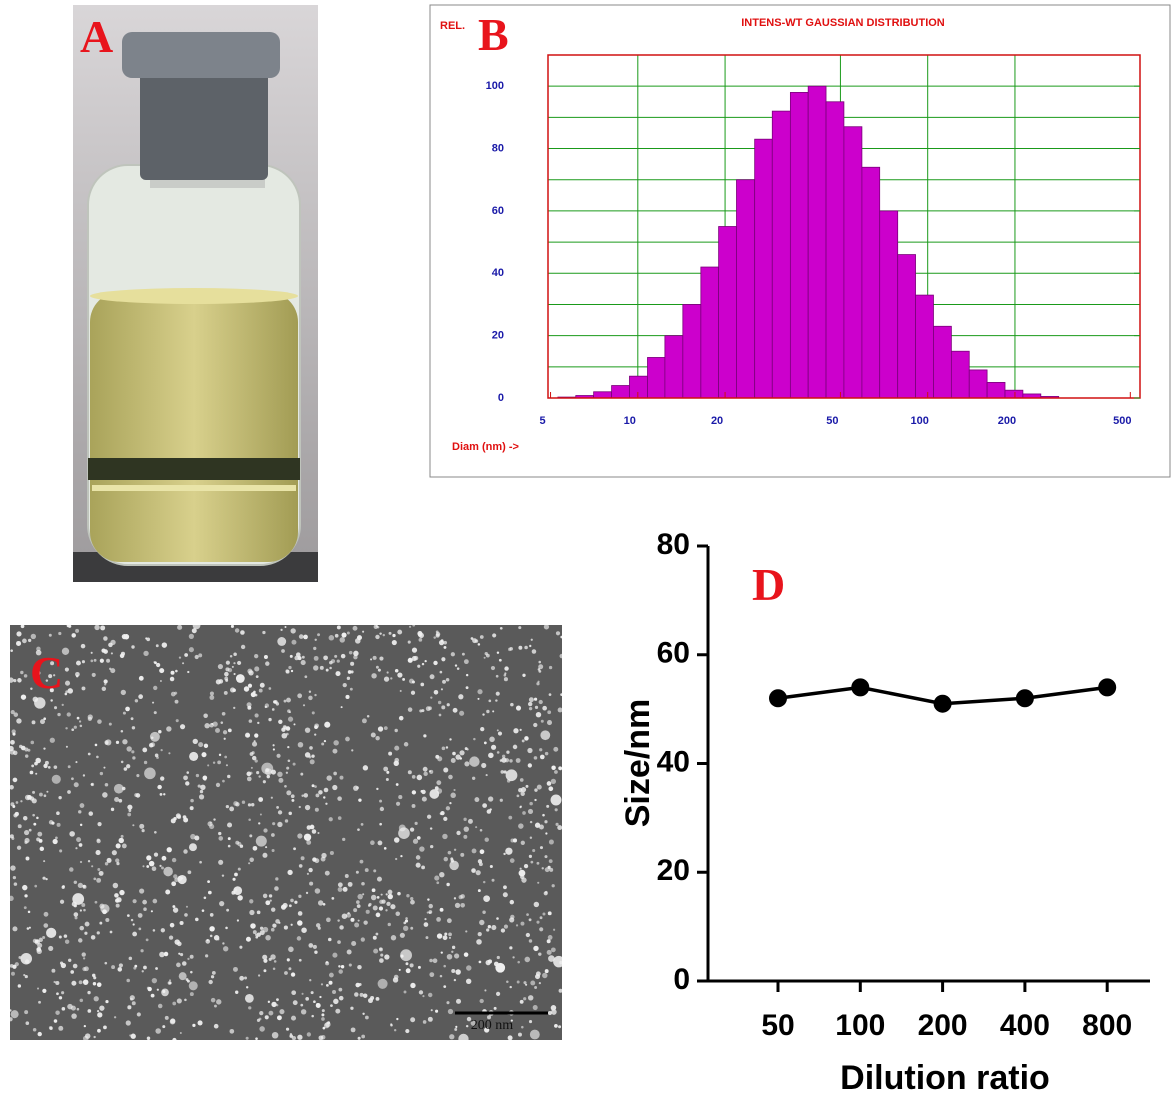  Describe the element at coordinates (1107, 1025) in the screenshot. I see `x-tick-label: 800` at that location.